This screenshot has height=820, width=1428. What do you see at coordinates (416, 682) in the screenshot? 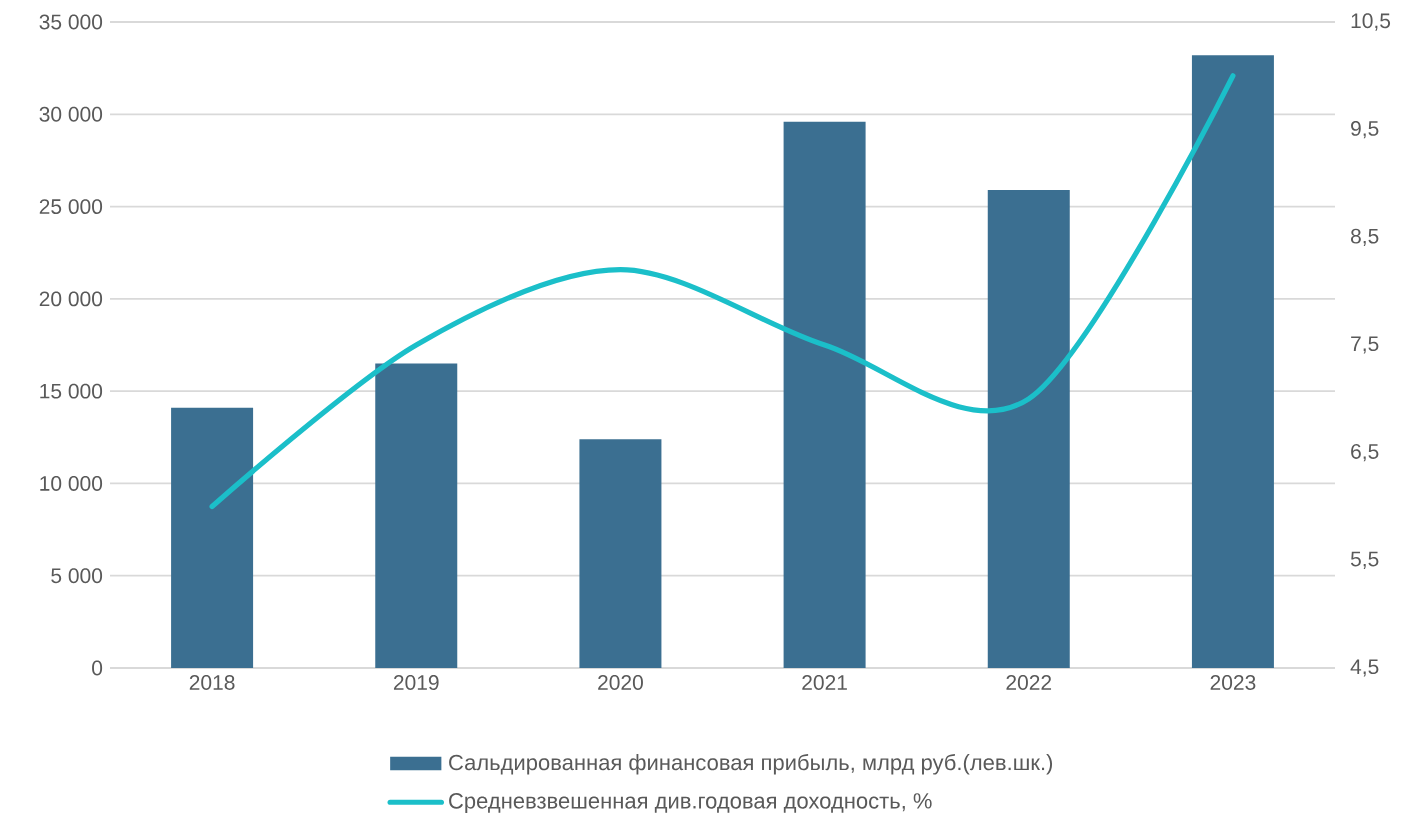
I see `x-tick-label: 2019` at bounding box center [416, 682].